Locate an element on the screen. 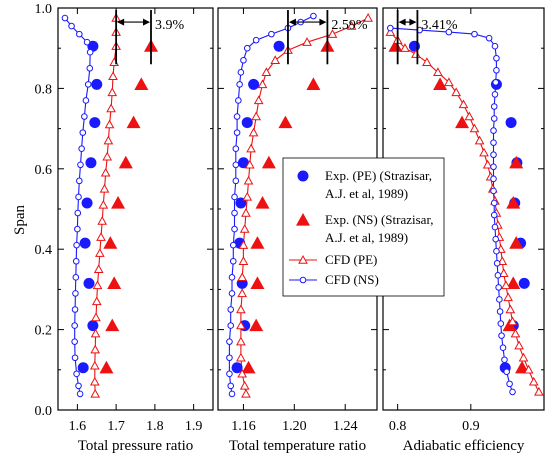 The image size is (550, 460). legend-label: Exp. (NS) (Strazisar, is located at coordinates (379, 219).